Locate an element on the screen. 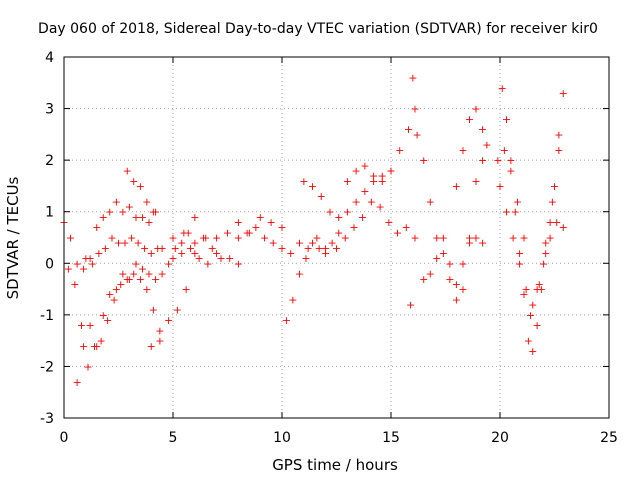  series-trace-15: ++++++++++++ is located at coordinates (447, 189).